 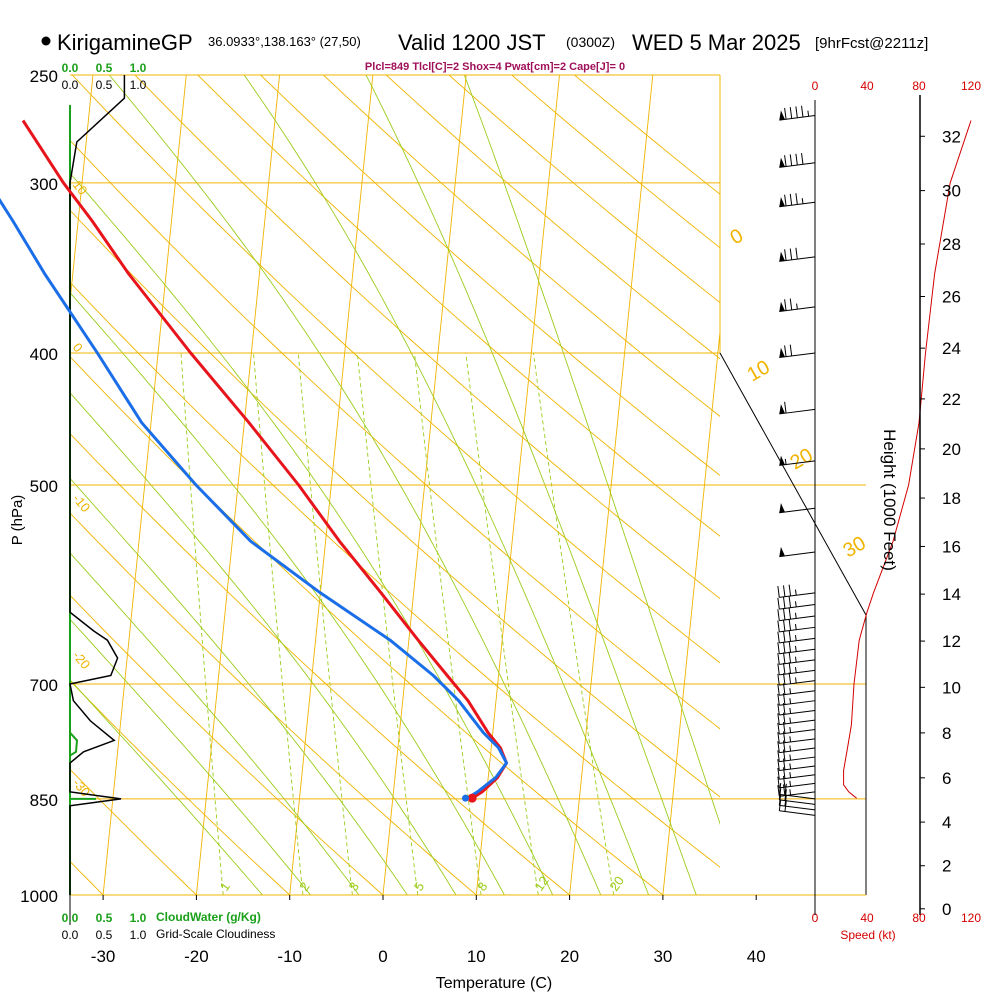 I want to click on cloudiness-tick-top: 0.0, so click(x=70, y=85).